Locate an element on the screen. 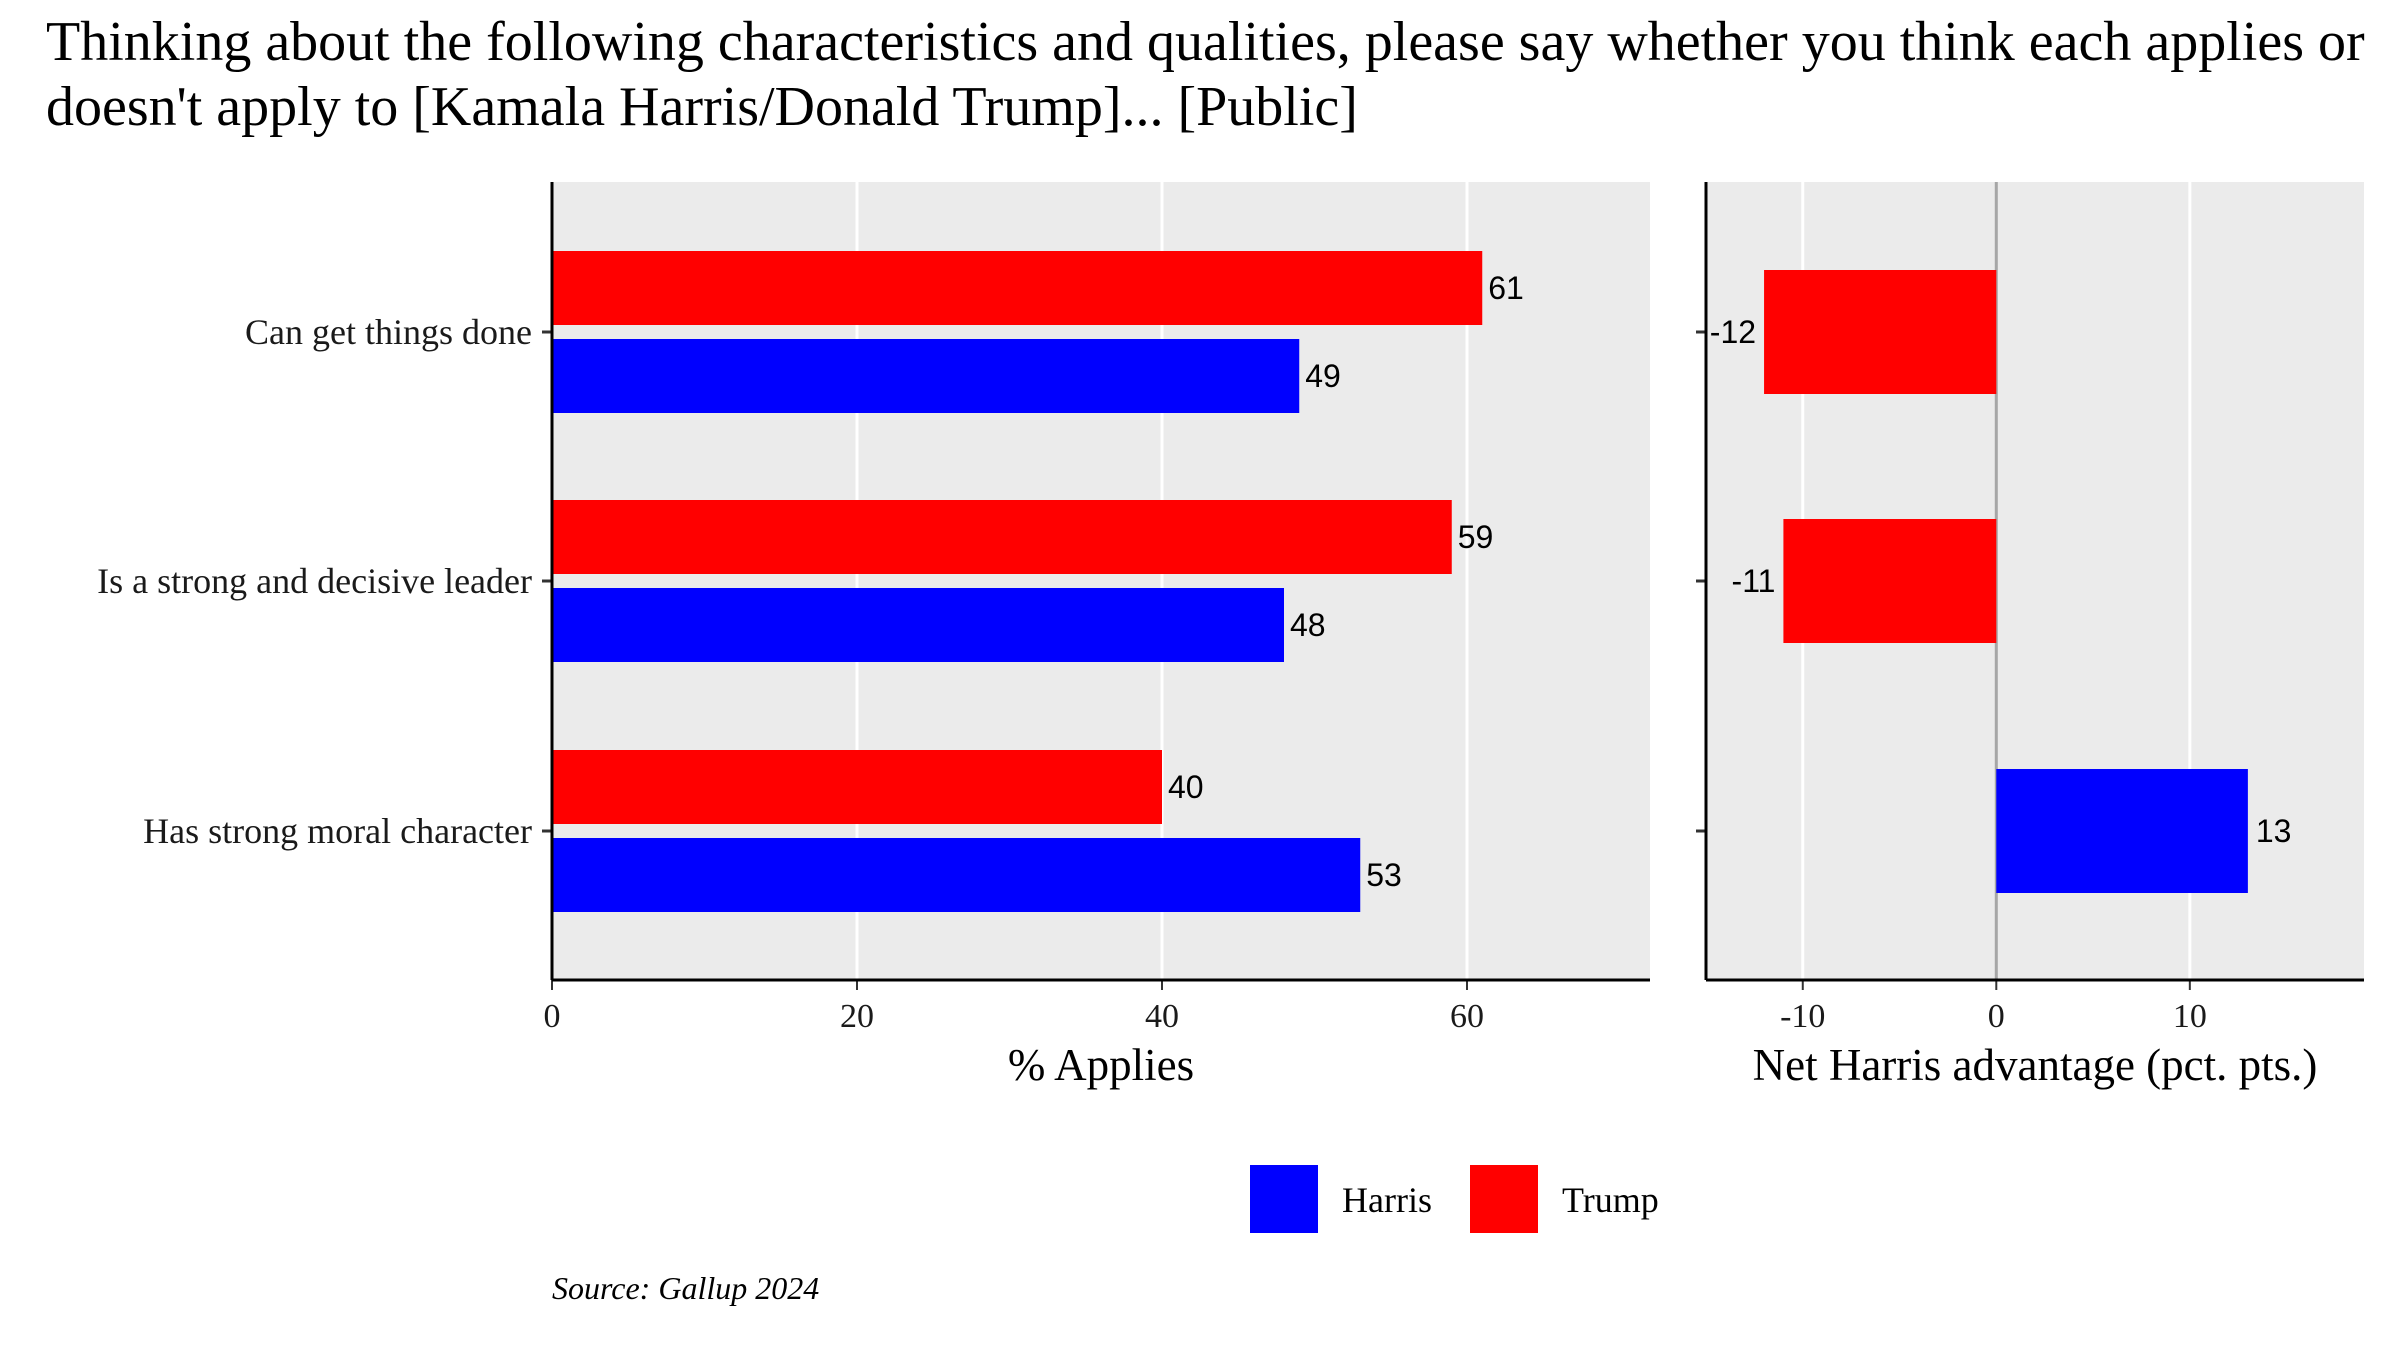  x-axis-title: % Applies is located at coordinates (1101, 1065).